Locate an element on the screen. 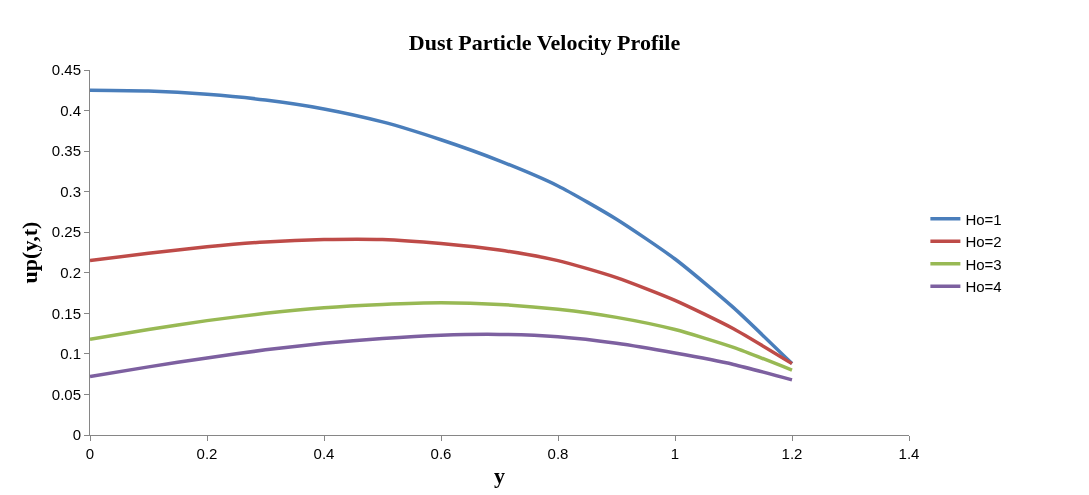 The height and width of the screenshot is (495, 1089). x-axis-title: y is located at coordinates (499, 475).